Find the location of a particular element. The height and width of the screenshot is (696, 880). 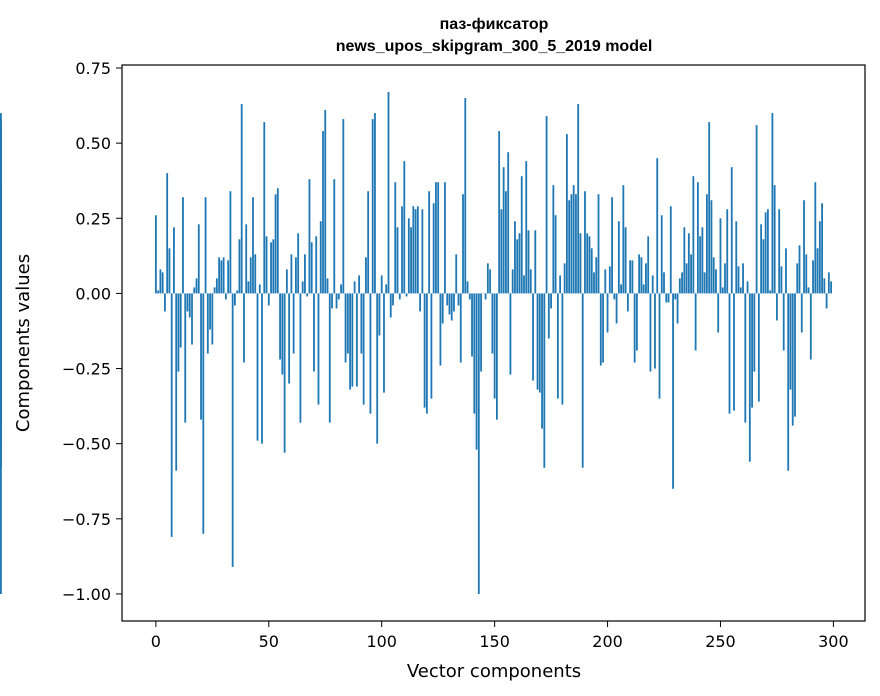

x-tick-label: 200 is located at coordinates (607, 641).